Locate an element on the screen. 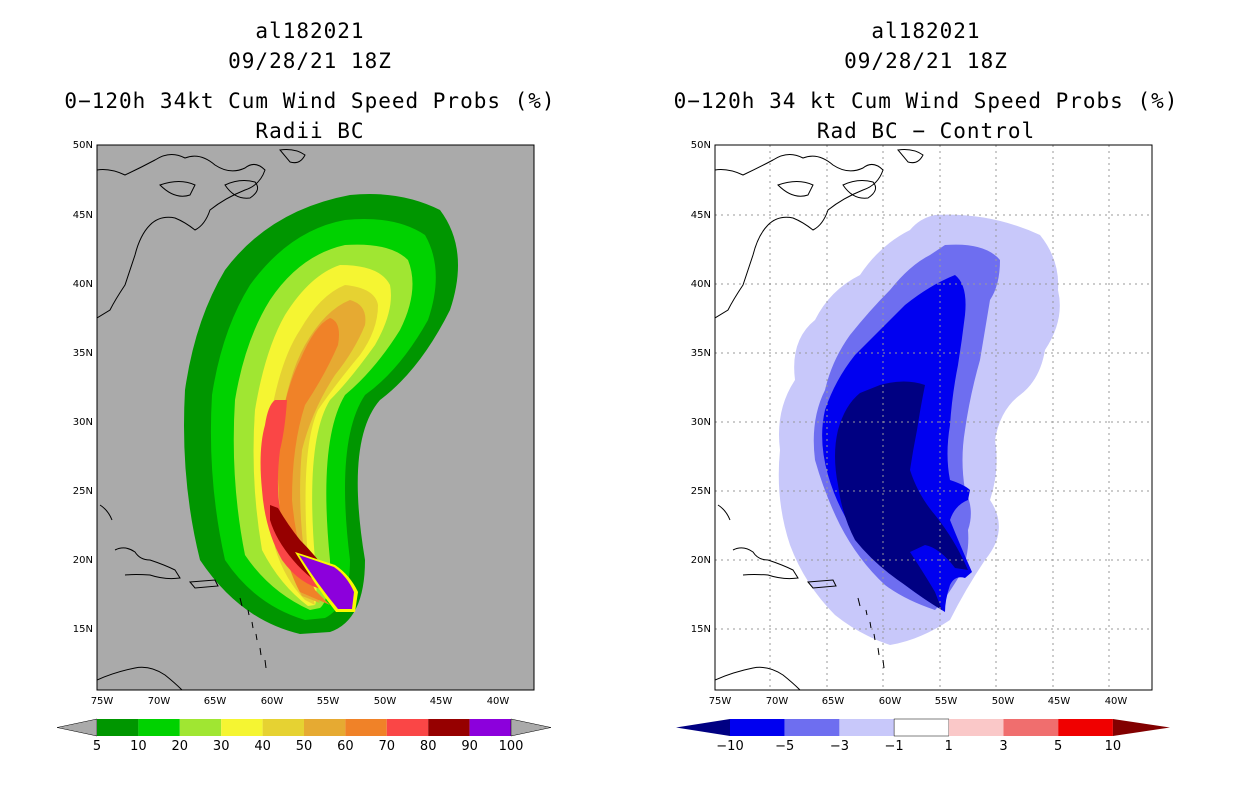 Image resolution: width=1236 pixels, height=800 pixels. left-subtitle: Radii BC is located at coordinates (310, 131).